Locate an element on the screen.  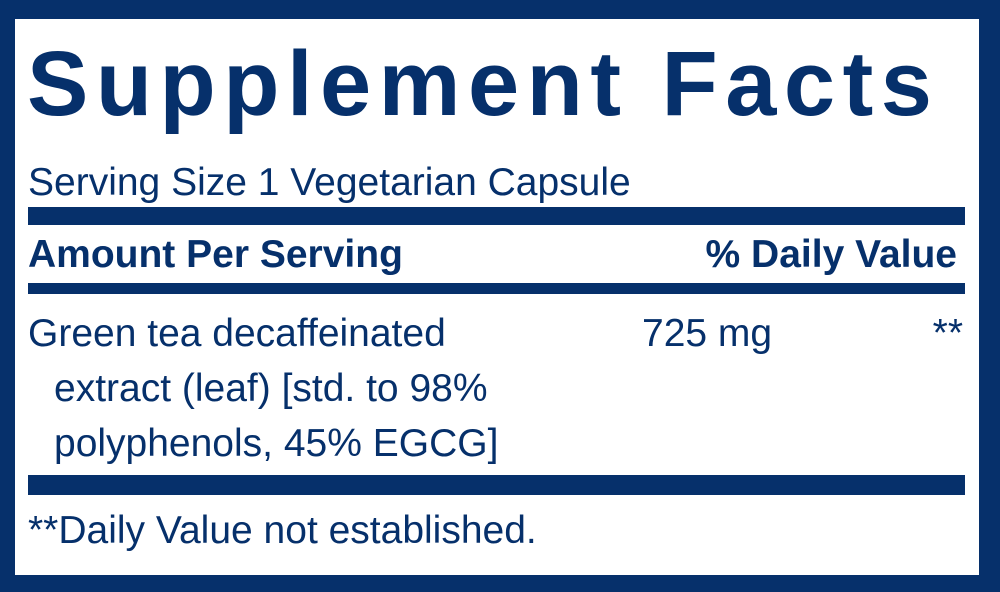
footnote: **Daily Value not established. is located at coordinates (282, 530).